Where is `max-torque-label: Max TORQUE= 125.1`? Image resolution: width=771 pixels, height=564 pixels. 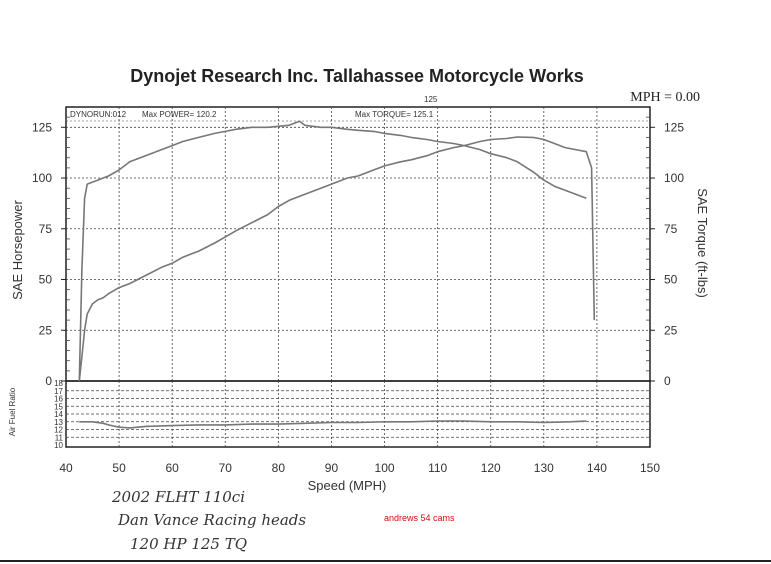 max-torque-label: Max TORQUE= 125.1 is located at coordinates (394, 114).